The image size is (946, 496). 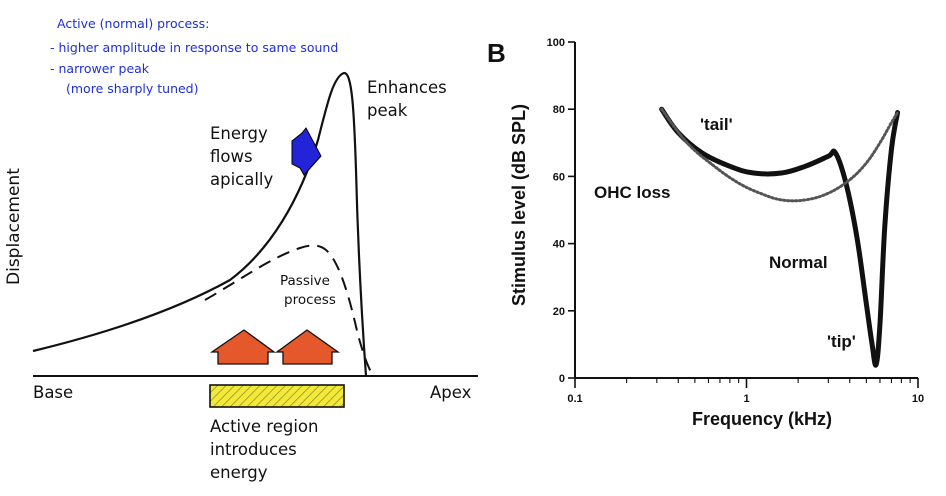 What do you see at coordinates (562, 379) in the screenshot?
I see `y-tick-label: 0` at bounding box center [562, 379].